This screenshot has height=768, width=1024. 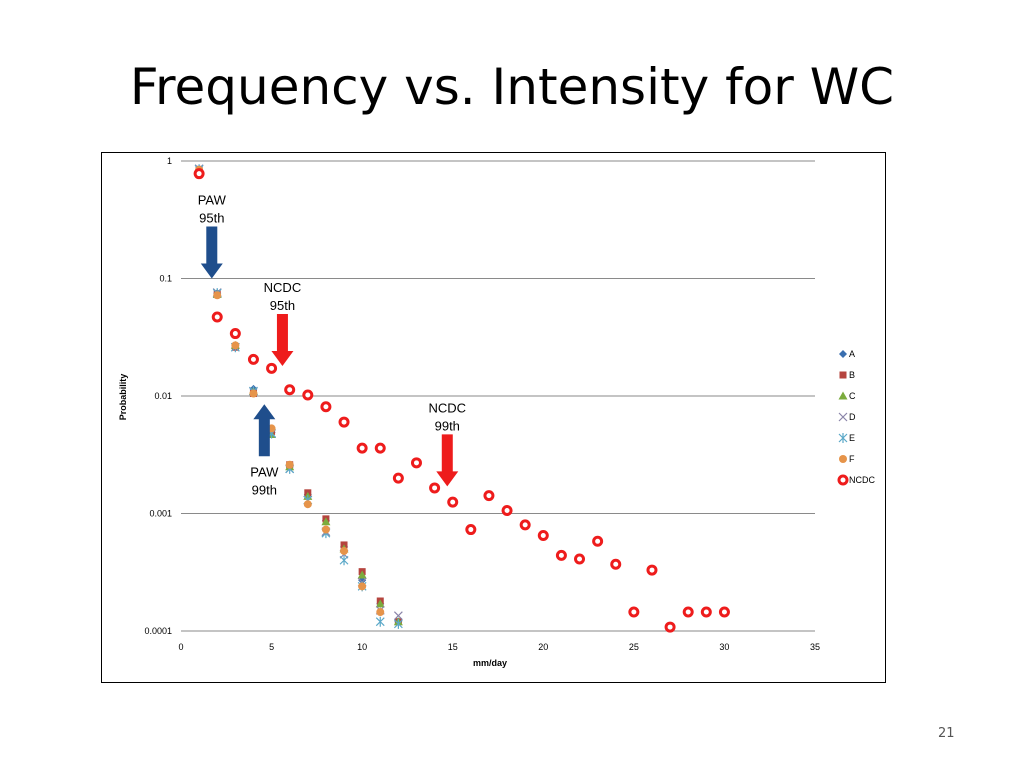 I want to click on legend-item-a: A, so click(x=847, y=354).